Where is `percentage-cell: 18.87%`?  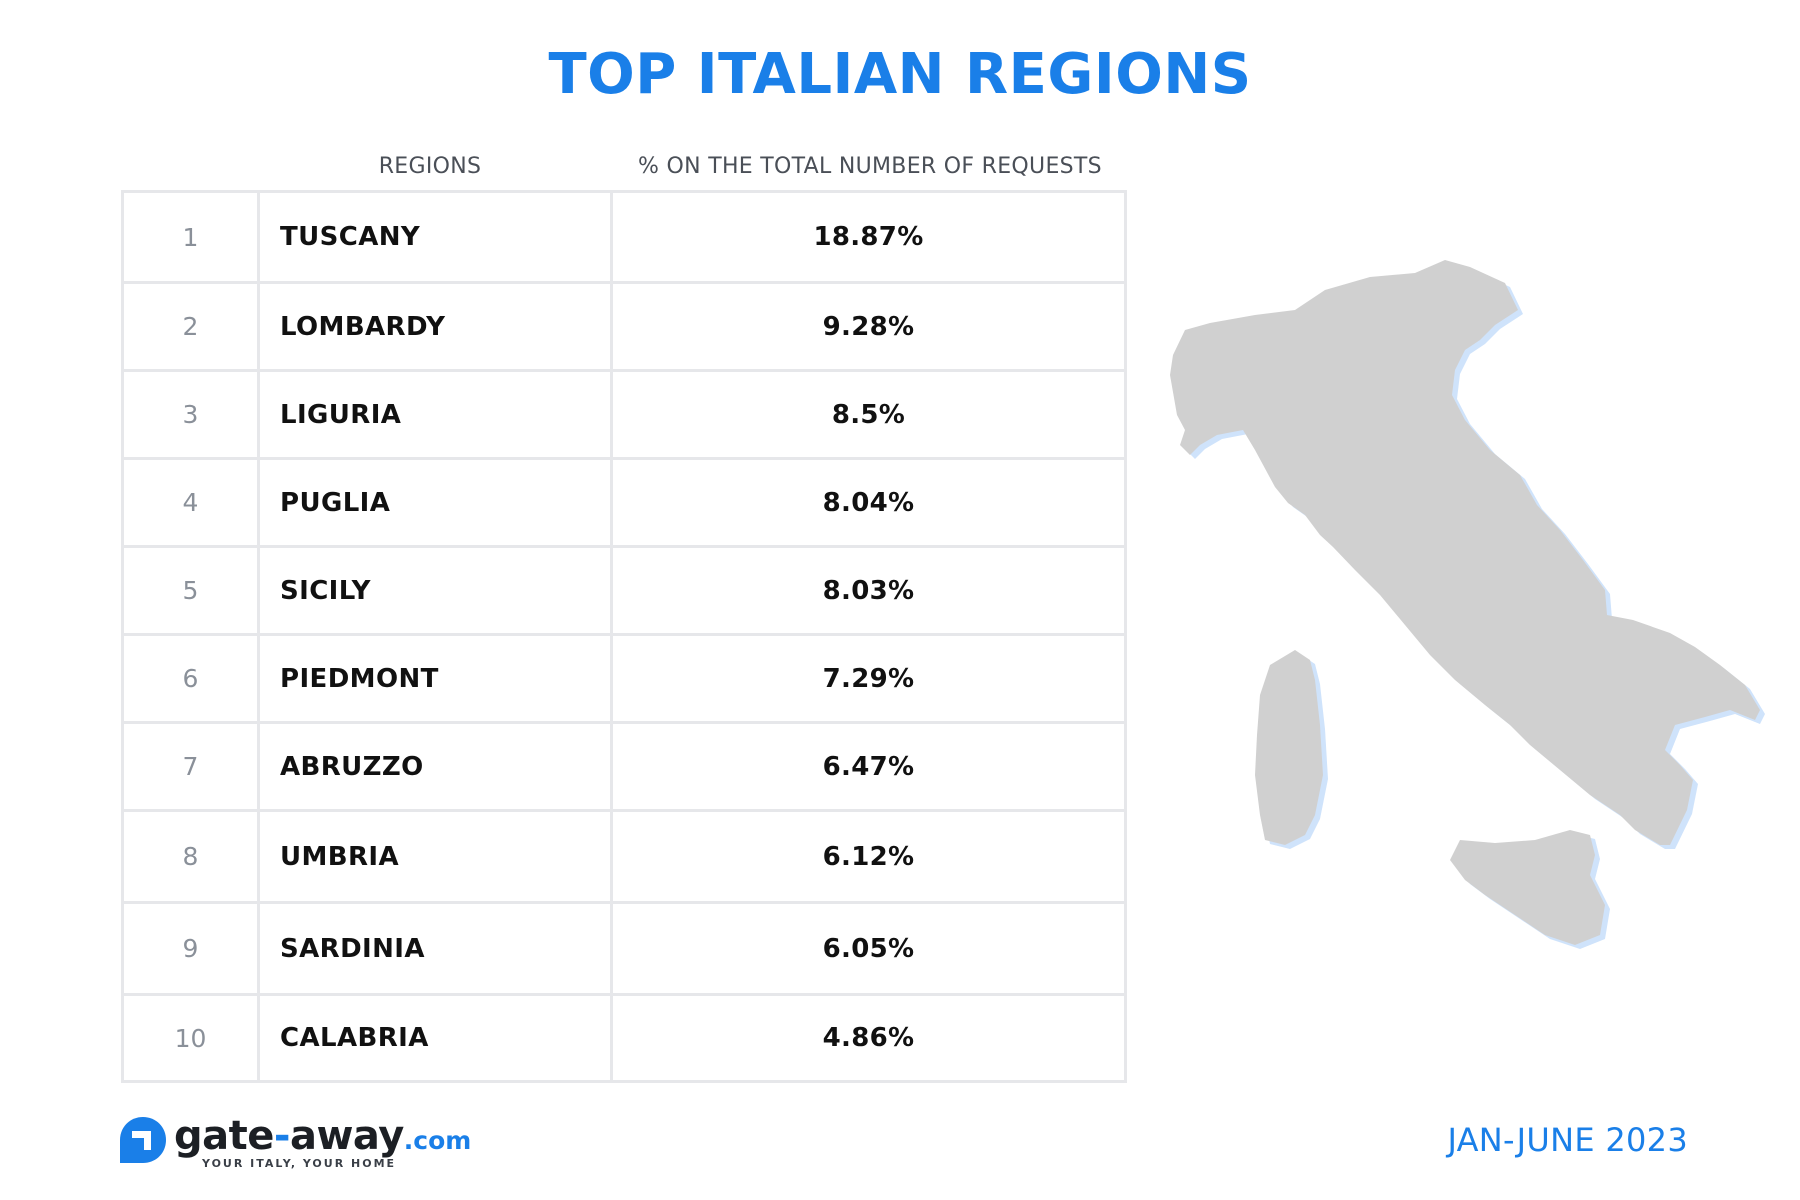 percentage-cell: 18.87% is located at coordinates (868, 237).